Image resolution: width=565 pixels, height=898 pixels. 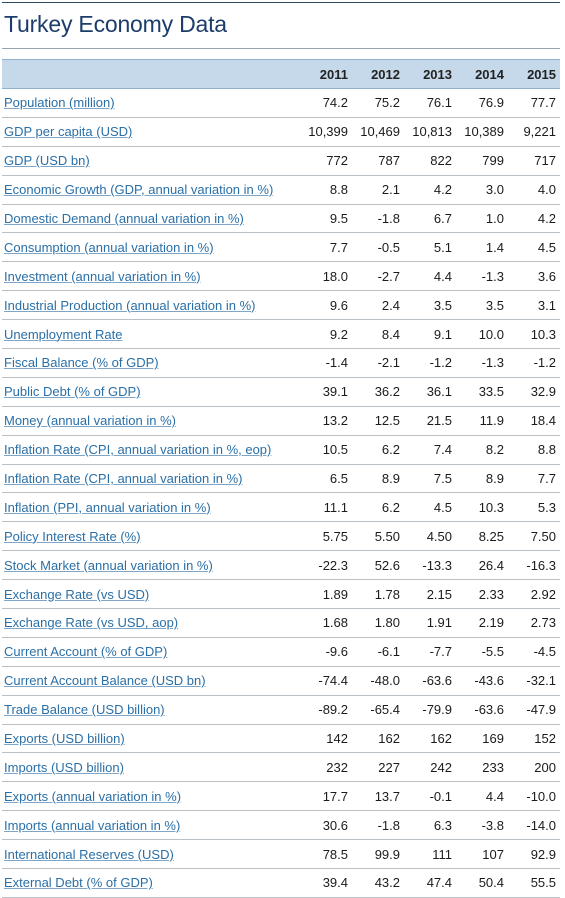 I want to click on value-cell: 76.9, so click(x=482, y=103).